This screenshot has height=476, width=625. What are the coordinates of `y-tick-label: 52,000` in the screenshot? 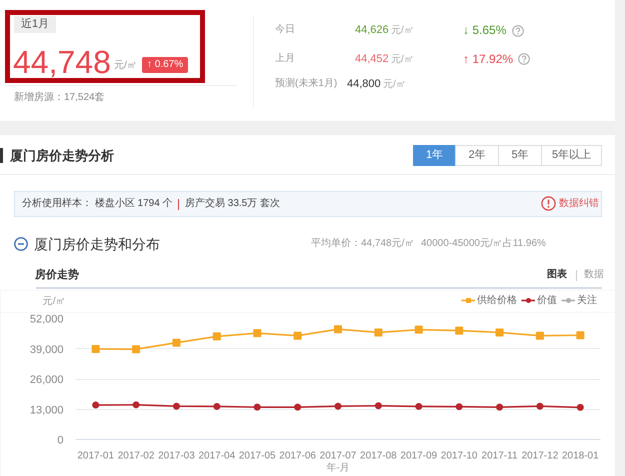 It's located at (47, 320).